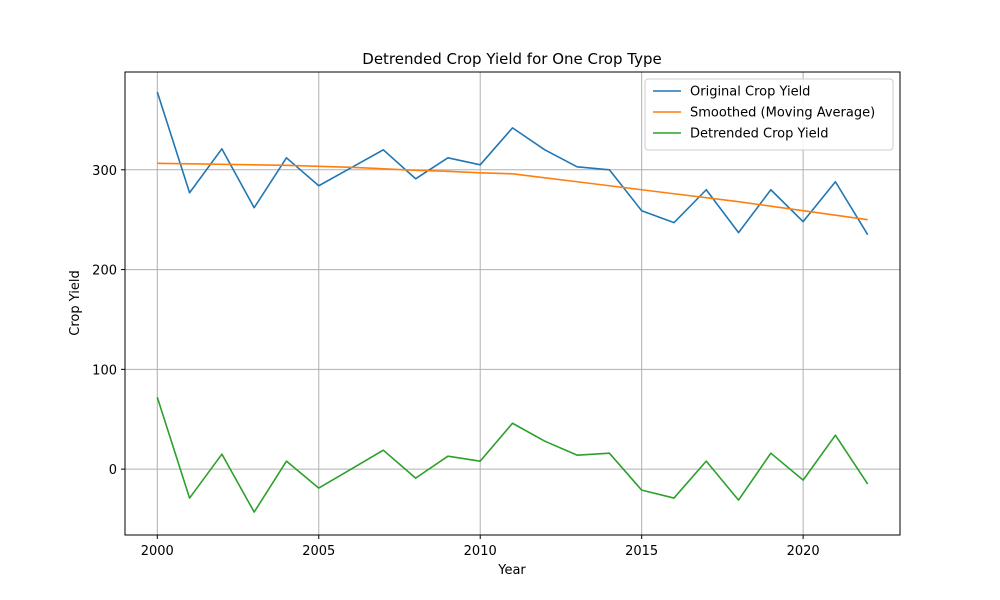 This screenshot has height=600, width=1000. What do you see at coordinates (641, 551) in the screenshot?
I see `x-tick-label: 2015` at bounding box center [641, 551].